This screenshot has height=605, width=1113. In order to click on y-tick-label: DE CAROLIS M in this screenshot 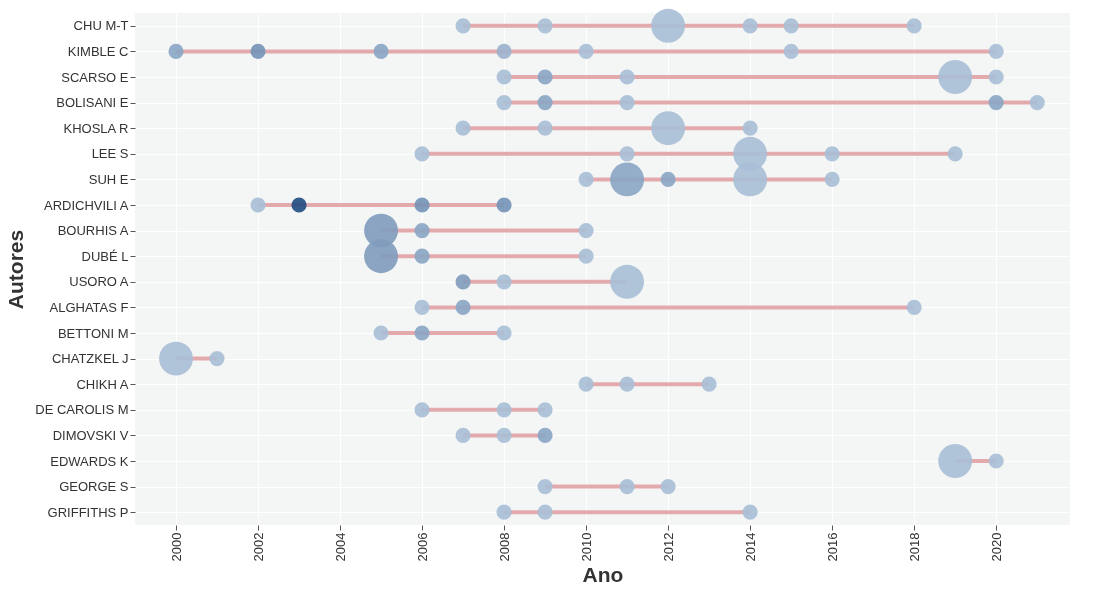, I will do `click(82, 410)`.